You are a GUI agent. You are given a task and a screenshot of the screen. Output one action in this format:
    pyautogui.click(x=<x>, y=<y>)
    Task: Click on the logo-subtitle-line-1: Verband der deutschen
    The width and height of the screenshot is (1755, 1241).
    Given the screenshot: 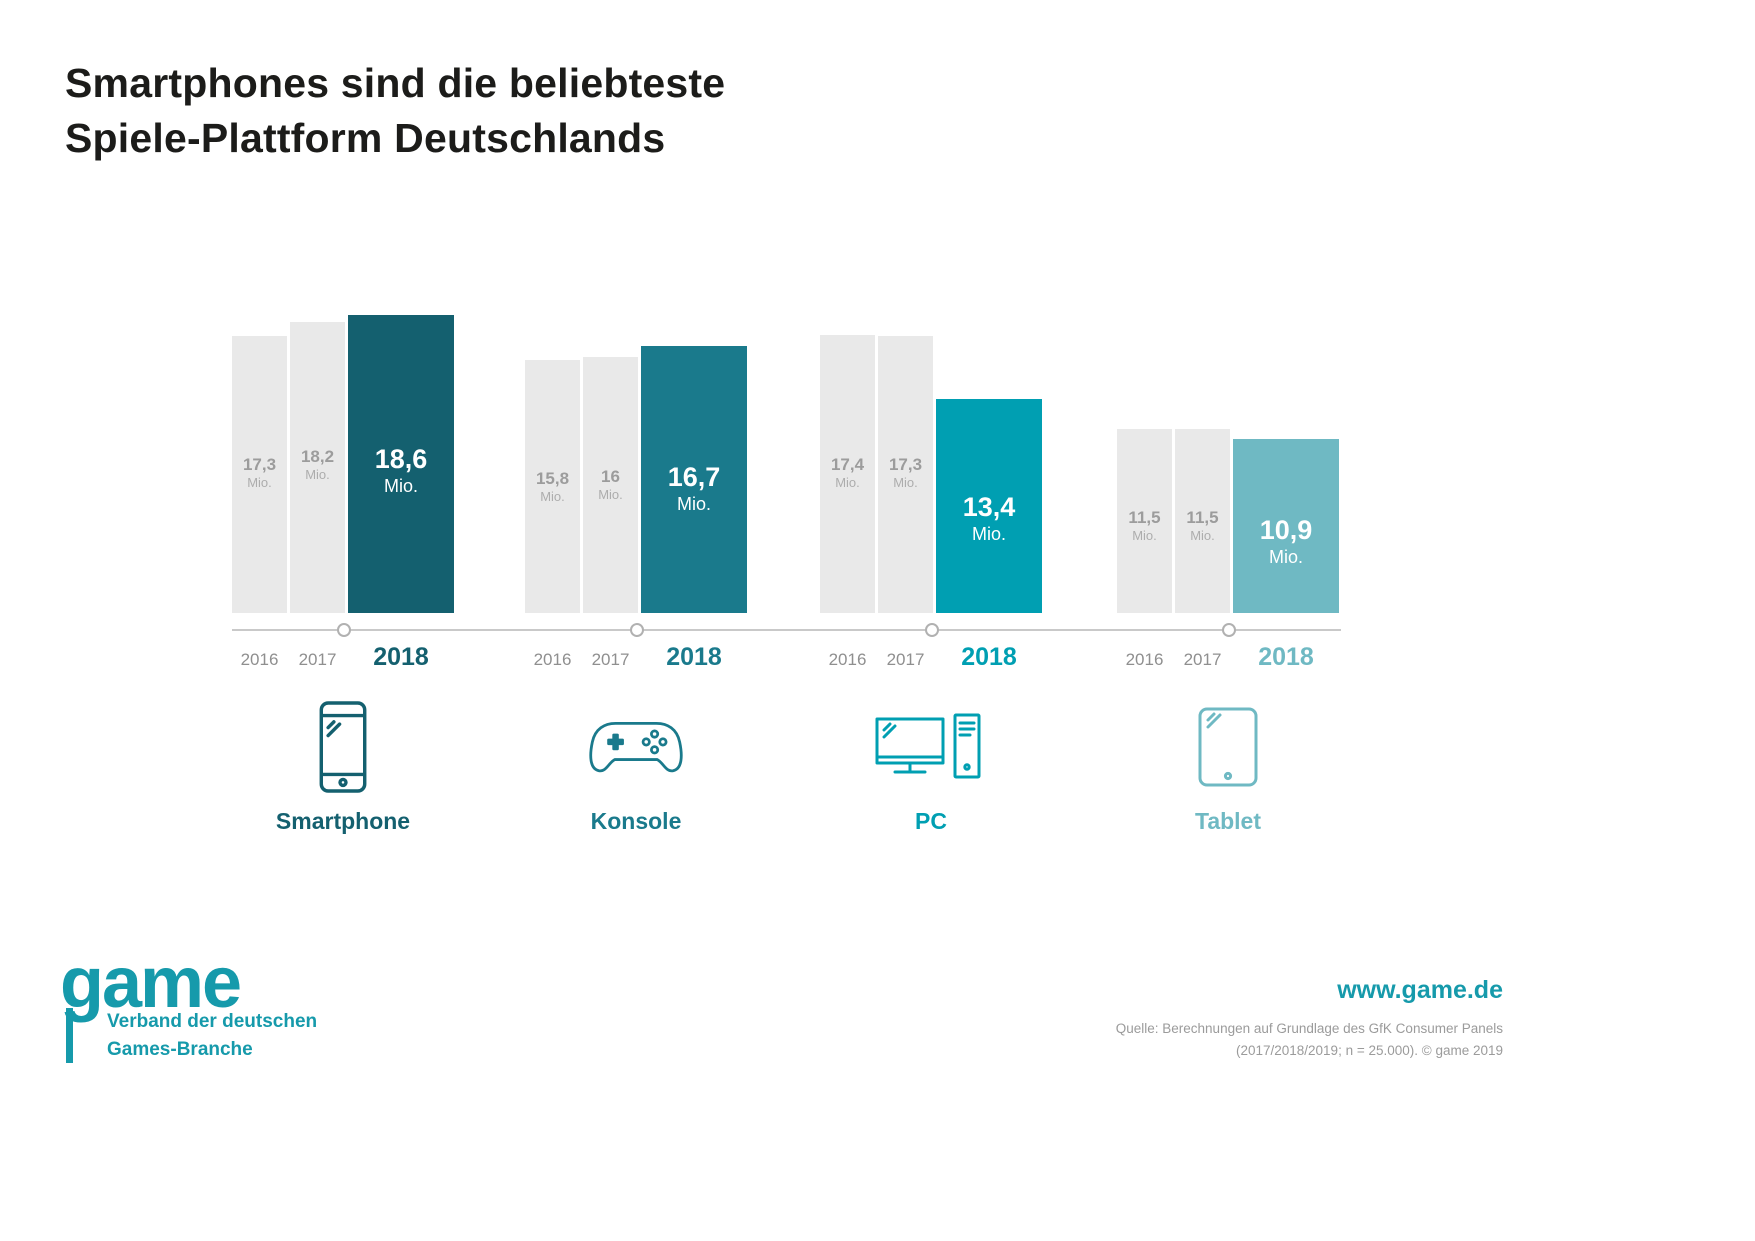 What is the action you would take?
    pyautogui.click(x=212, y=1021)
    